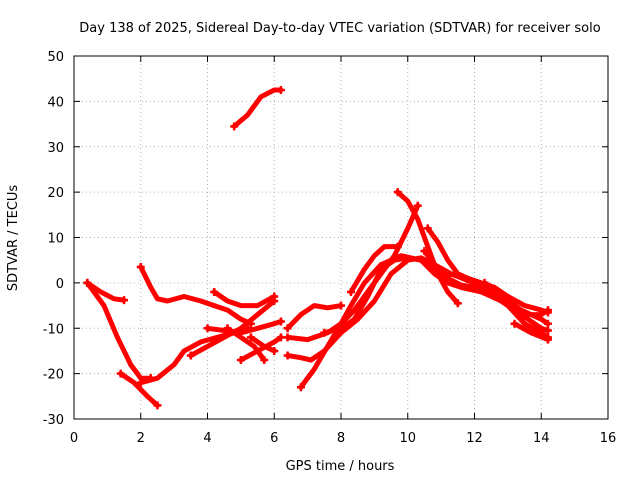 Image resolution: width=640 pixels, height=480 pixels. Describe the element at coordinates (74, 438) in the screenshot. I see `x-tick-label: 0` at that location.